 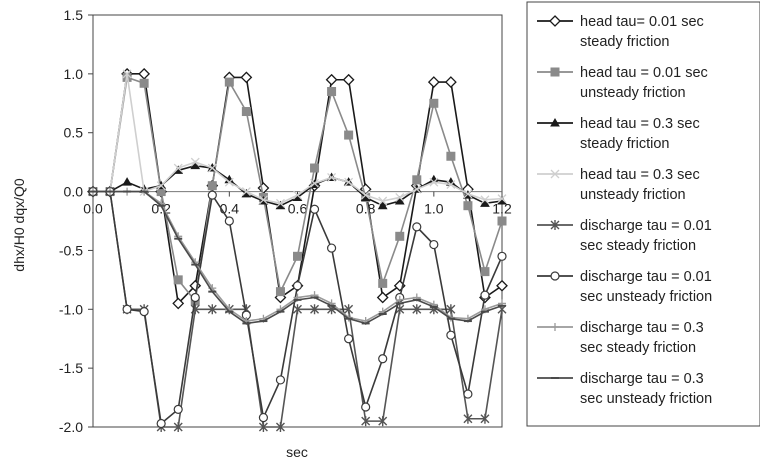 I want to click on x-axis-title: sec, so click(x=297, y=452).